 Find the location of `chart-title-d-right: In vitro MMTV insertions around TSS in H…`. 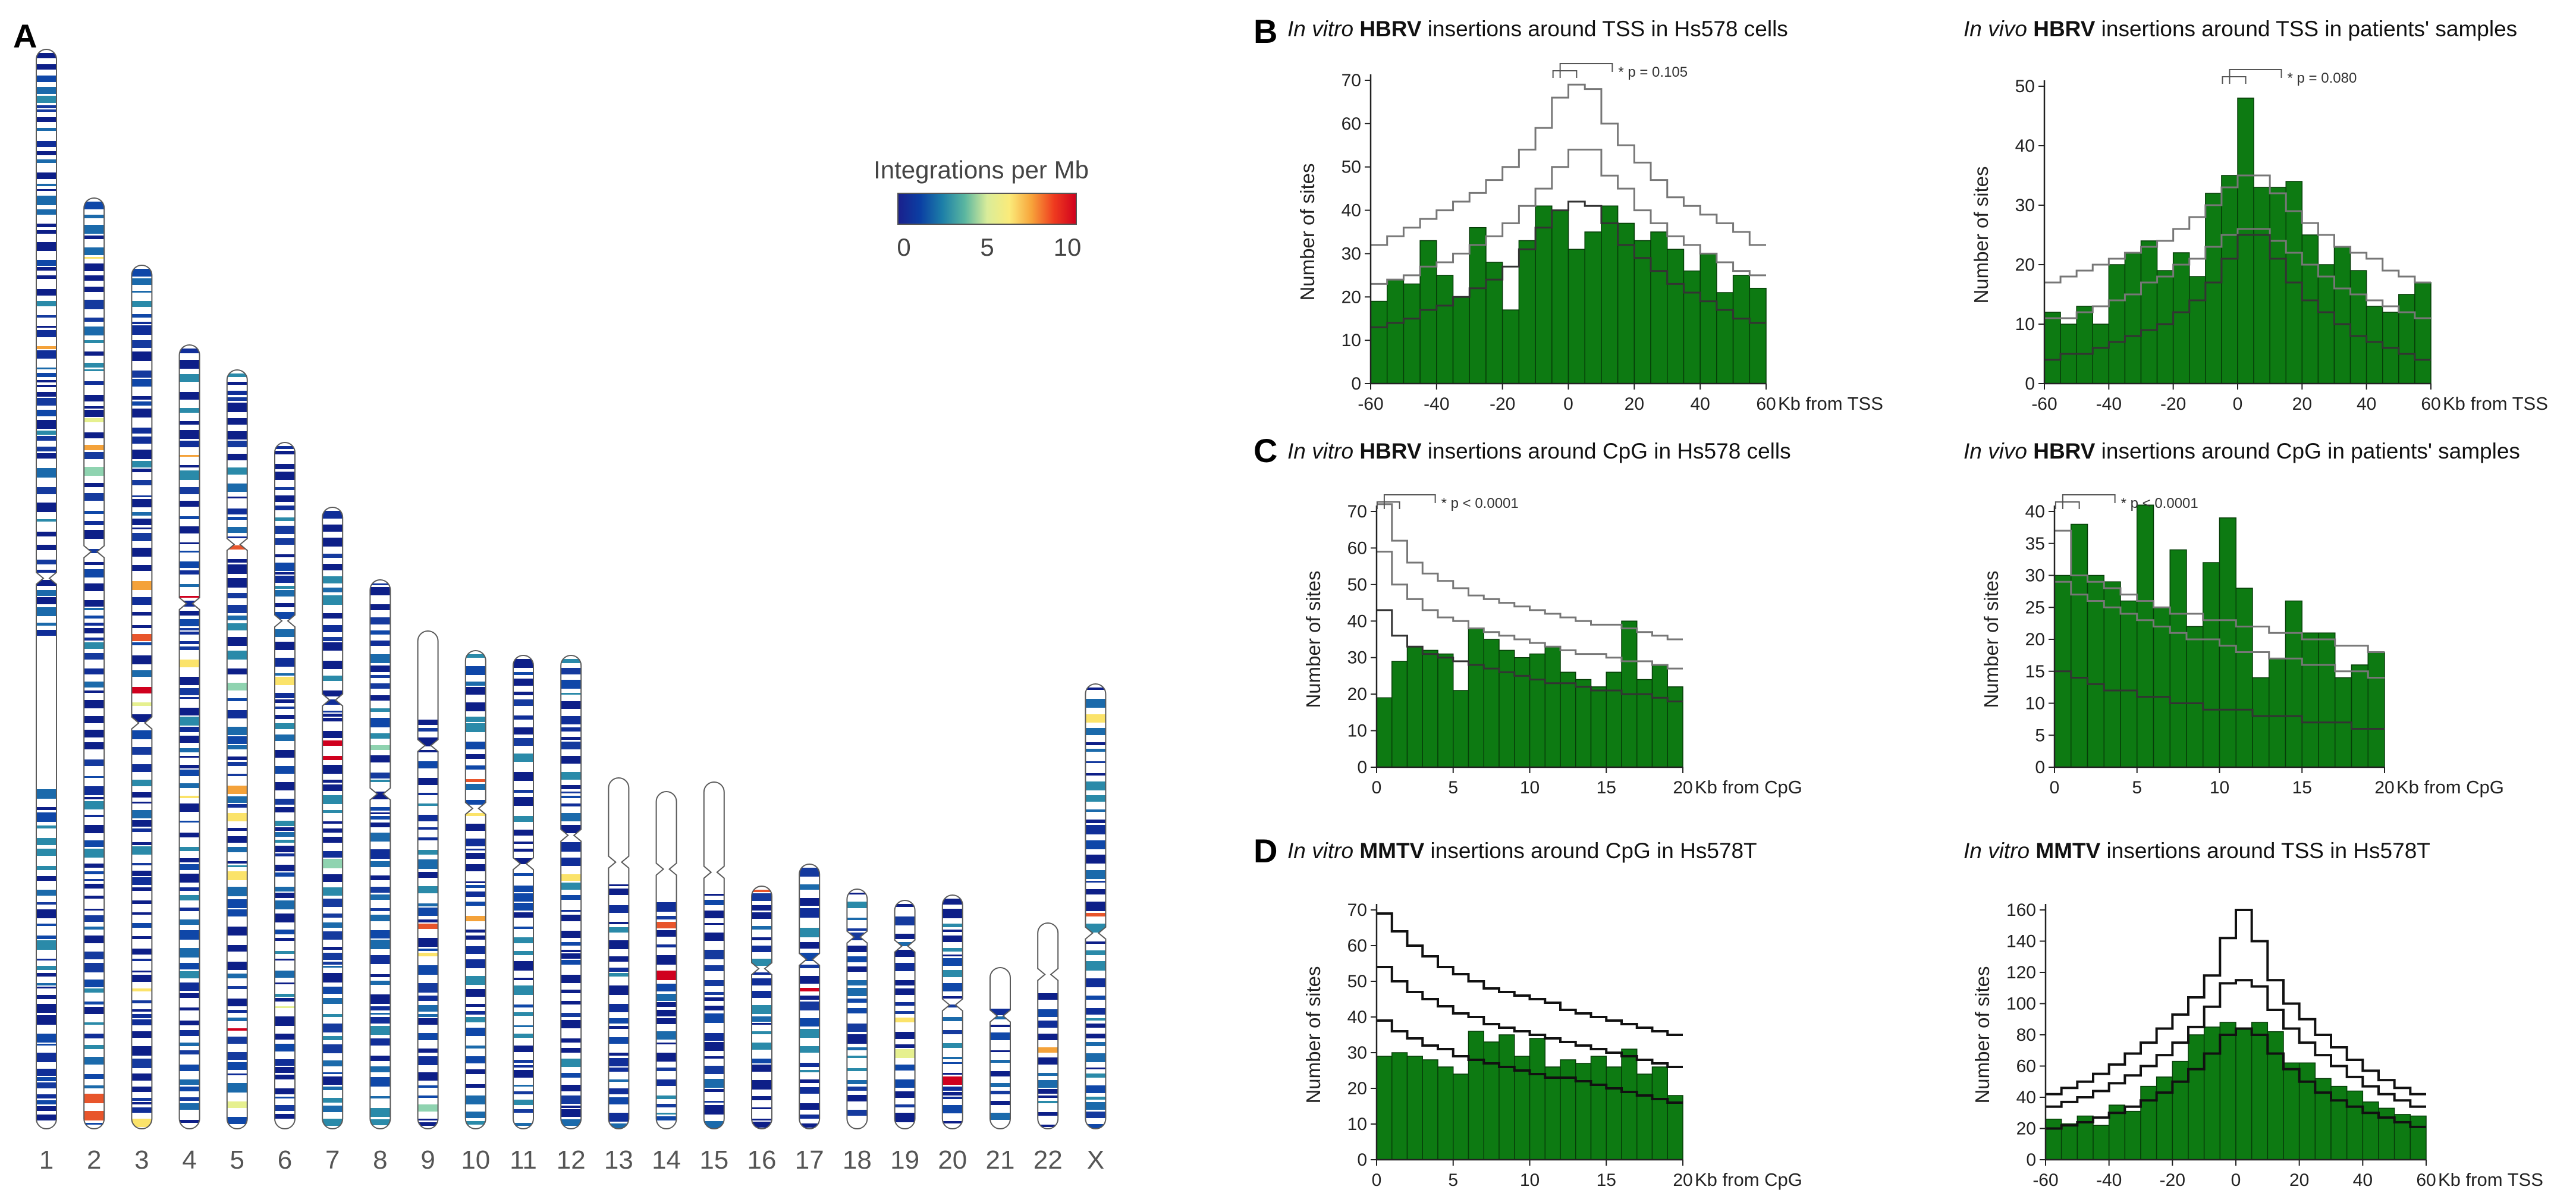

chart-title-d-right: In vitro MMTV insertions around TSS in H… is located at coordinates (2197, 851).